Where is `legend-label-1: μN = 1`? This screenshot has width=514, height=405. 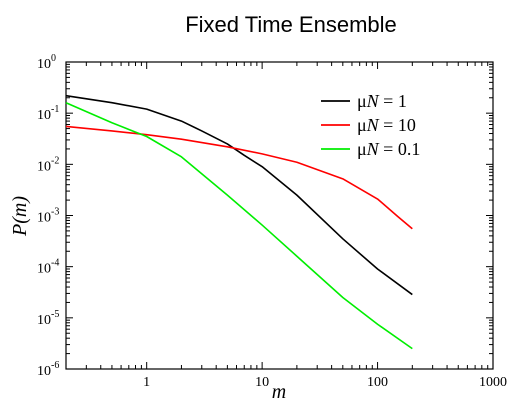
legend-label-1: μN = 1 is located at coordinates (382, 101).